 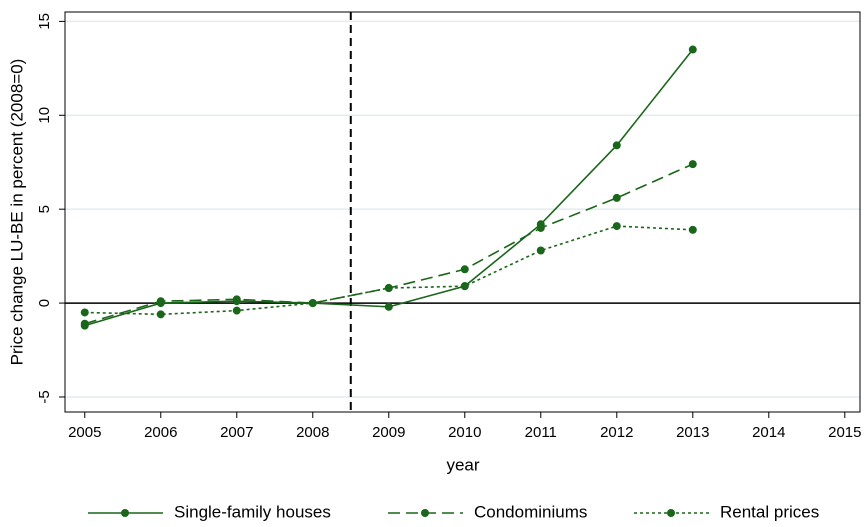 What do you see at coordinates (44, 115) in the screenshot?
I see `y-tick-label: 10` at bounding box center [44, 115].